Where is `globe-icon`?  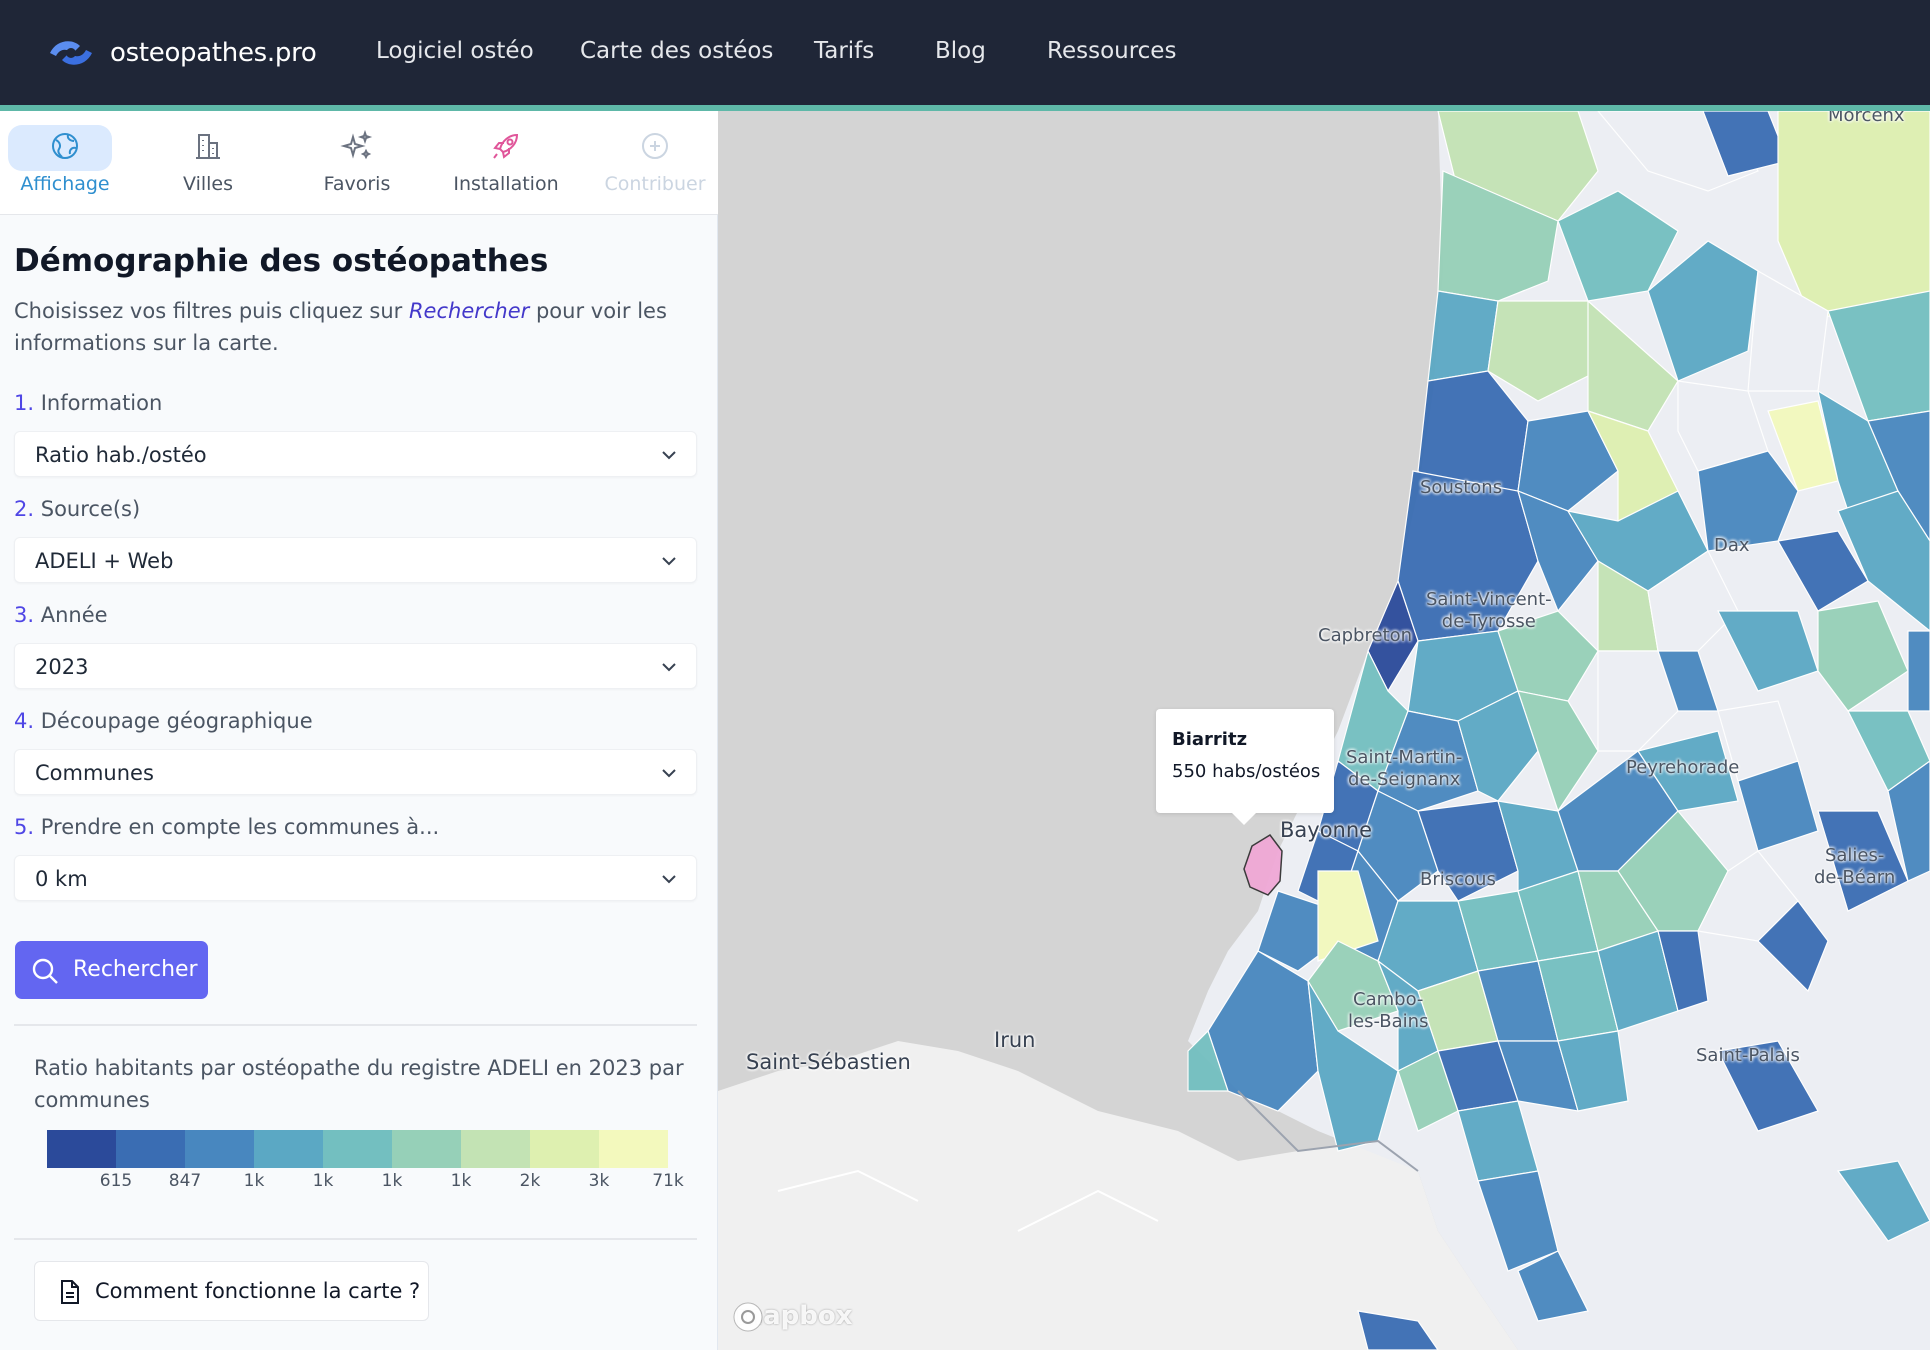
globe-icon is located at coordinates (65, 146).